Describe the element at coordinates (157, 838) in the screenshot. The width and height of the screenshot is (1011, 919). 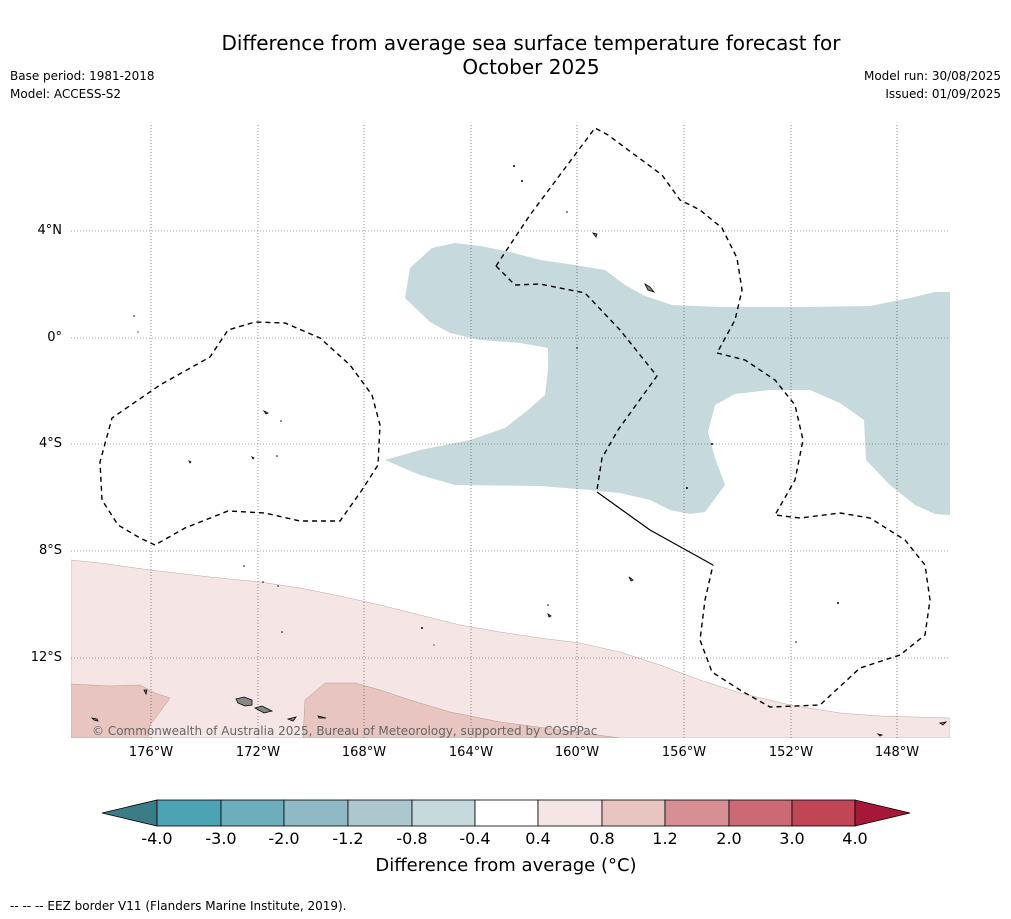
I see `colorbar-tick: -4.0` at that location.